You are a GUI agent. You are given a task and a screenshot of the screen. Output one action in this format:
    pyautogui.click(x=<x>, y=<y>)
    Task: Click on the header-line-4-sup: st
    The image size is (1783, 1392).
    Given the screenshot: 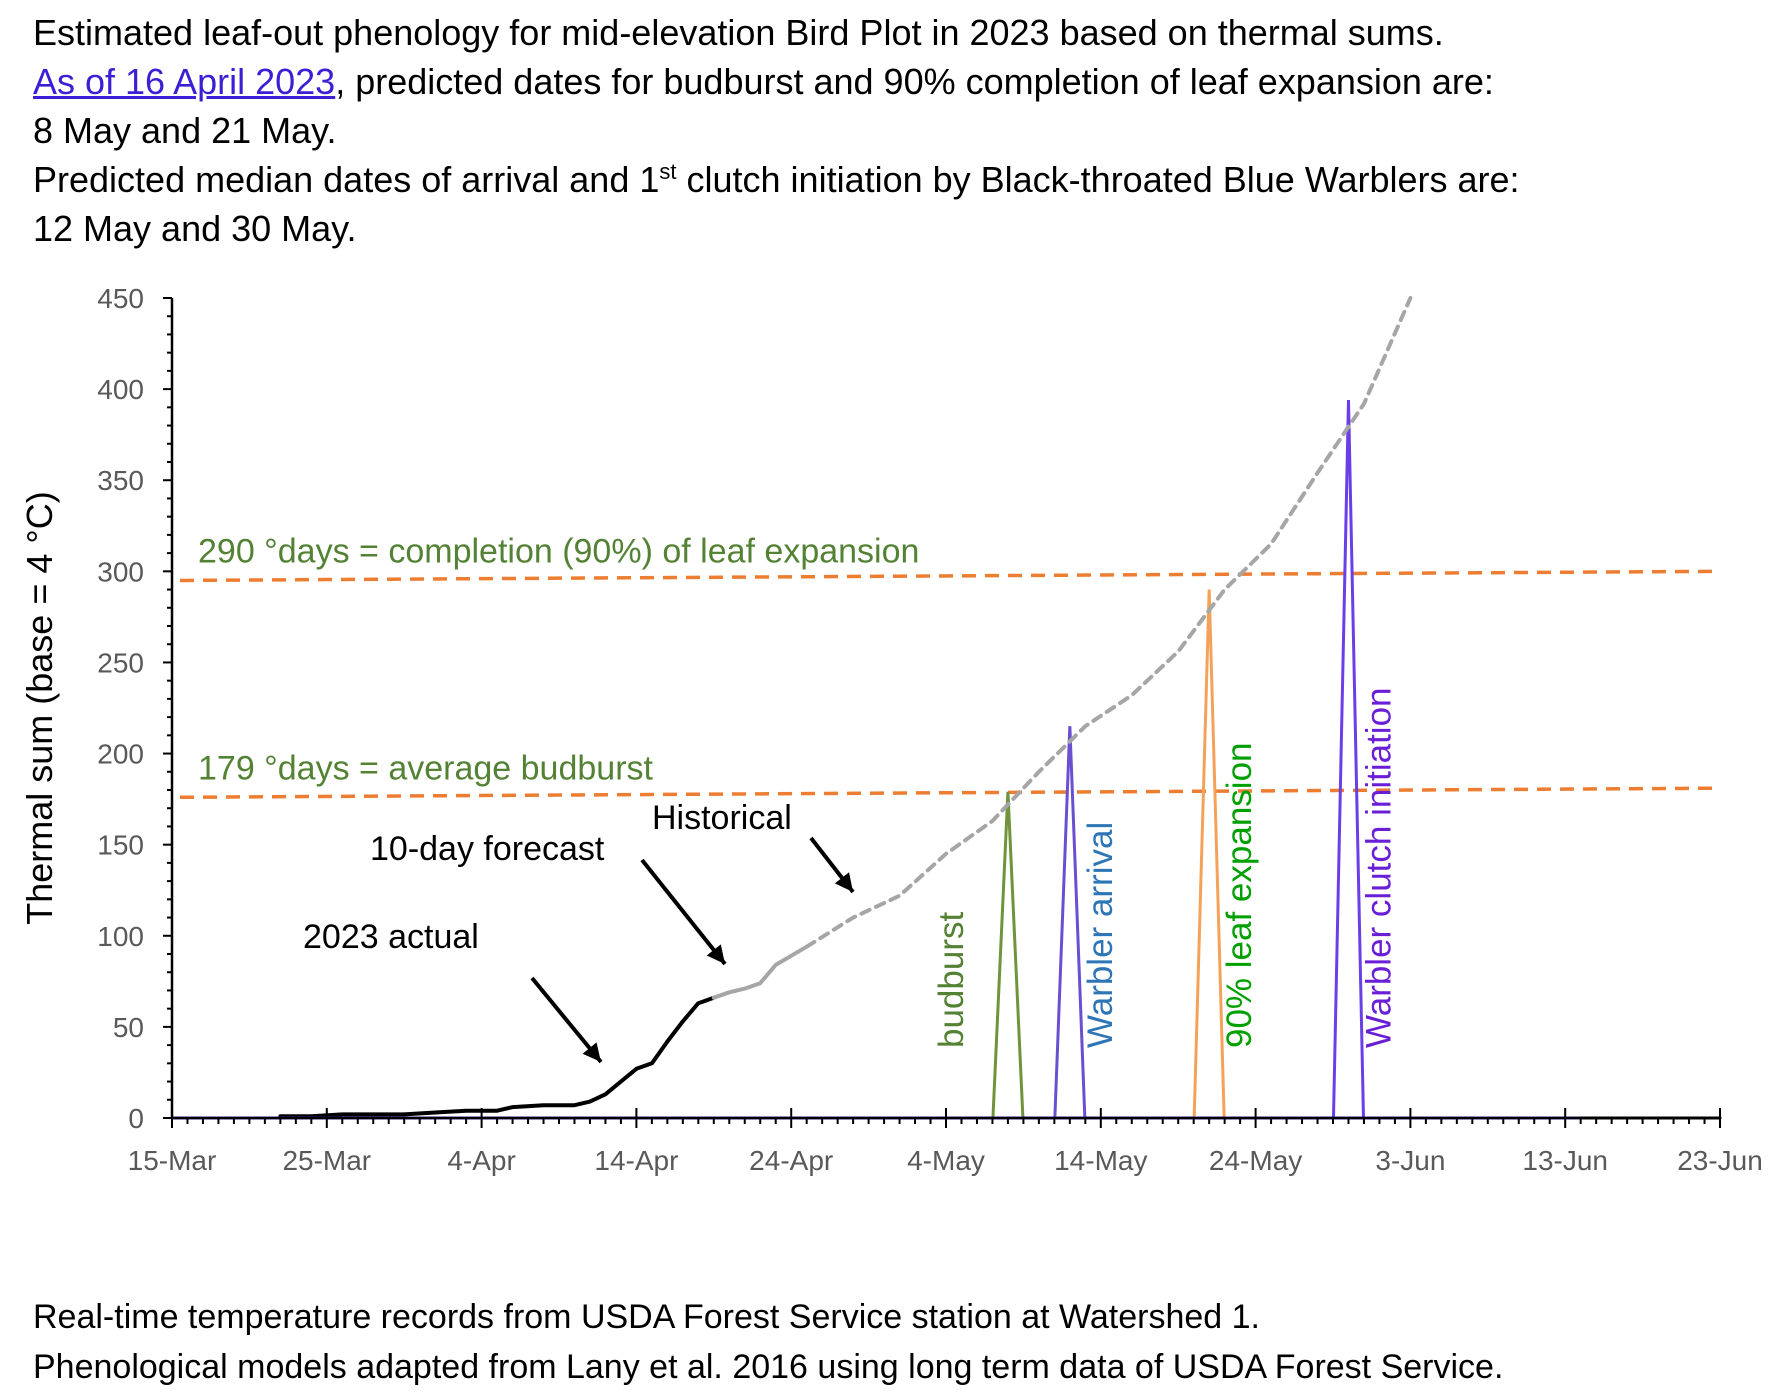 What is the action you would take?
    pyautogui.click(x=668, y=171)
    